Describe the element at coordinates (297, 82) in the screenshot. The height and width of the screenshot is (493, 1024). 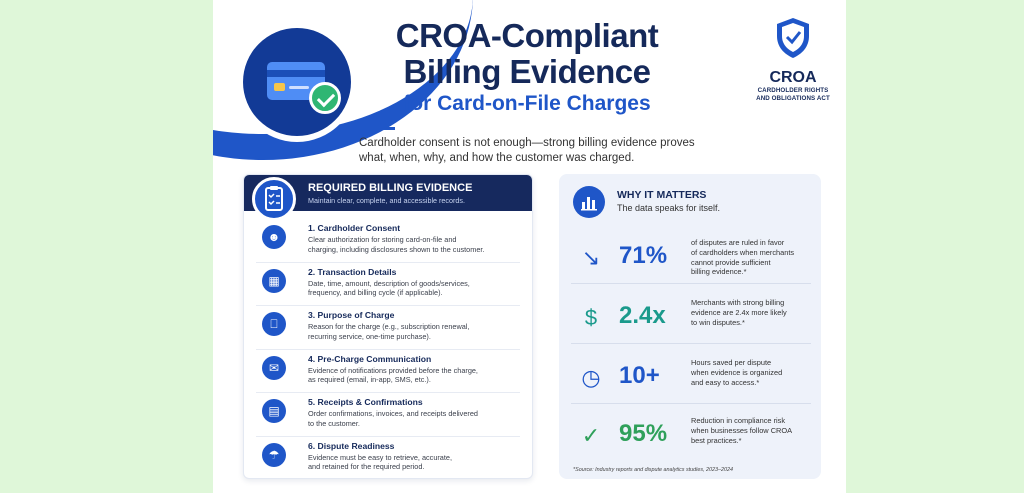
I see `credit-card-hero` at that location.